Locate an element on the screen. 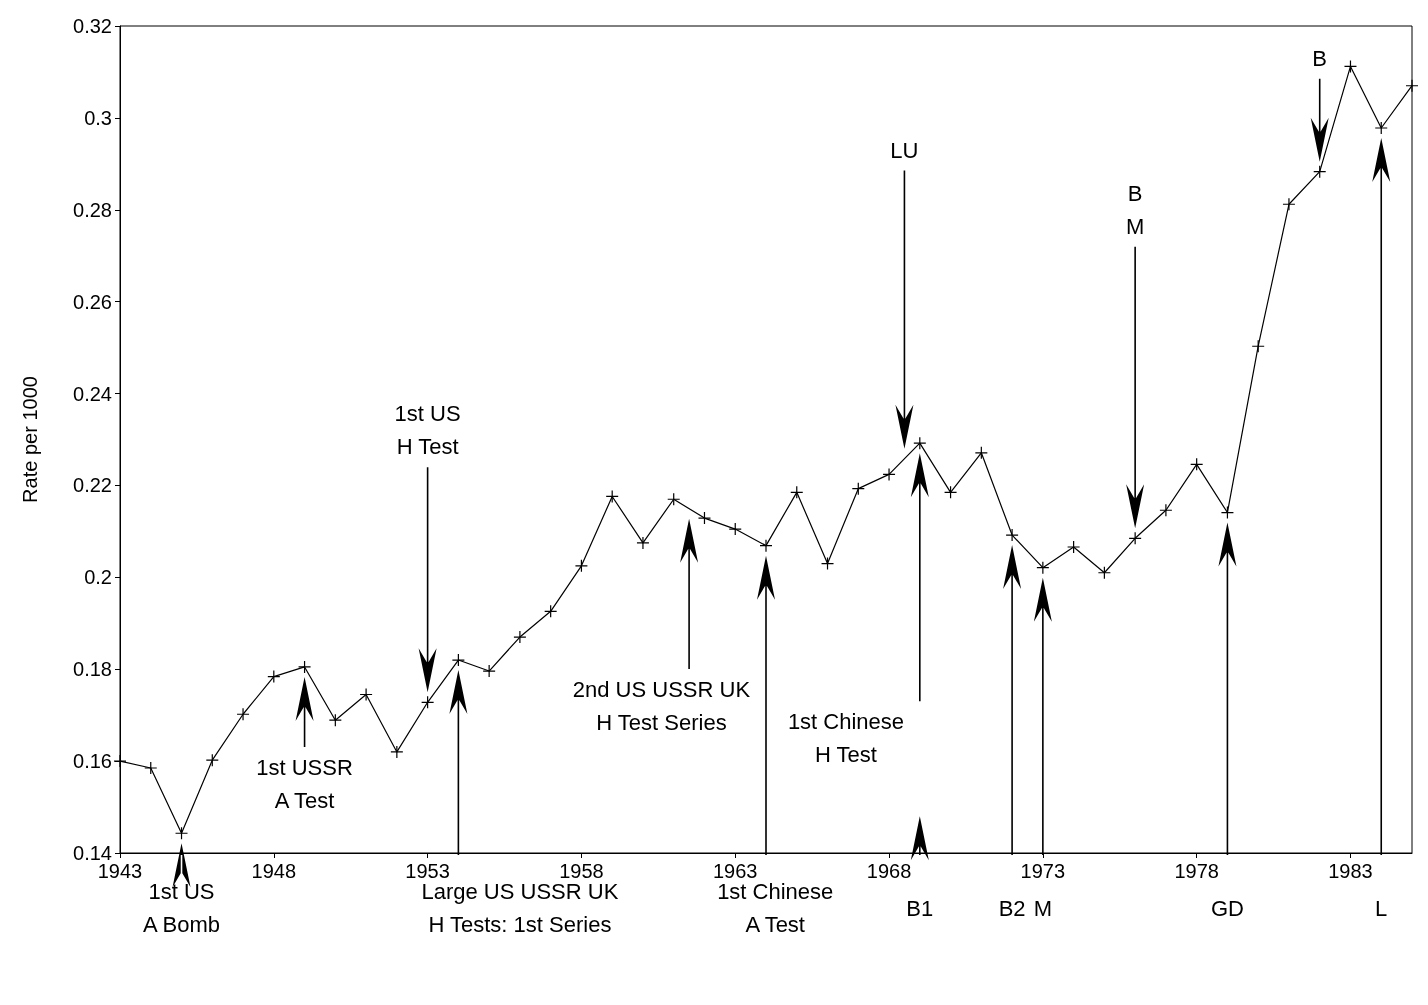 This screenshot has height=1005, width=1428. annotation: LU is located at coordinates (904, 150).